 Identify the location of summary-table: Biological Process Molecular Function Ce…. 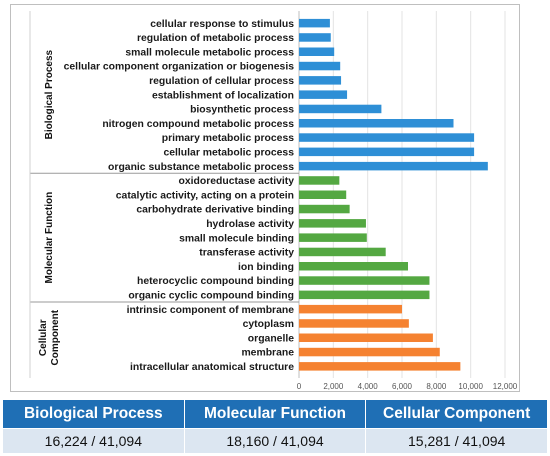
(275, 426).